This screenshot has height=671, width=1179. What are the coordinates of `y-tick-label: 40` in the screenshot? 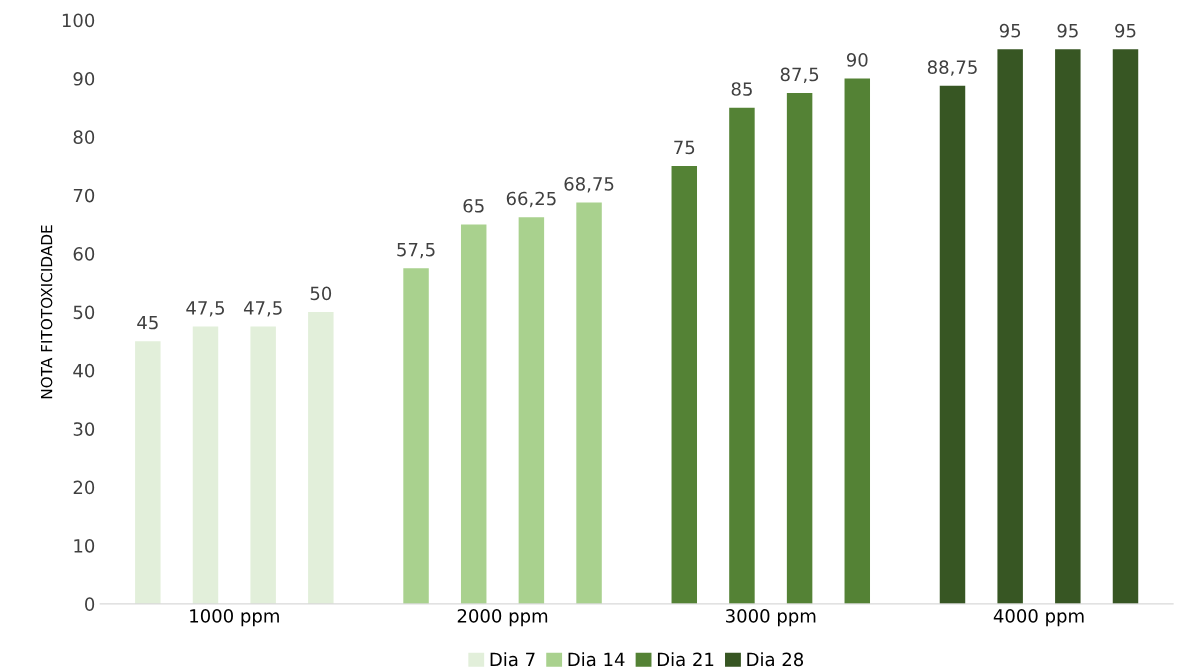 It's located at (84, 370).